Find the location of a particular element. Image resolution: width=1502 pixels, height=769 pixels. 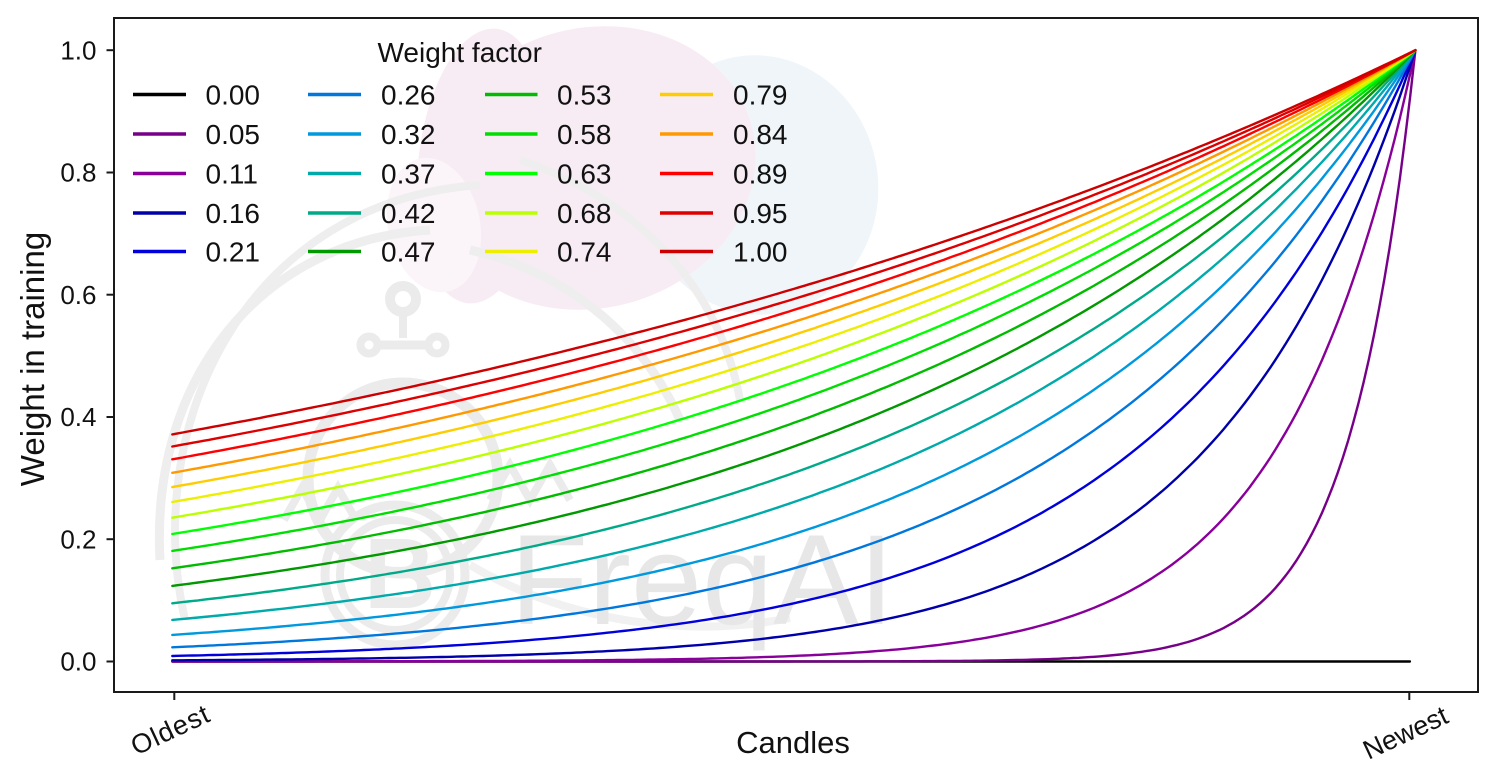

svg-text: 0.42 is located at coordinates (408, 213).